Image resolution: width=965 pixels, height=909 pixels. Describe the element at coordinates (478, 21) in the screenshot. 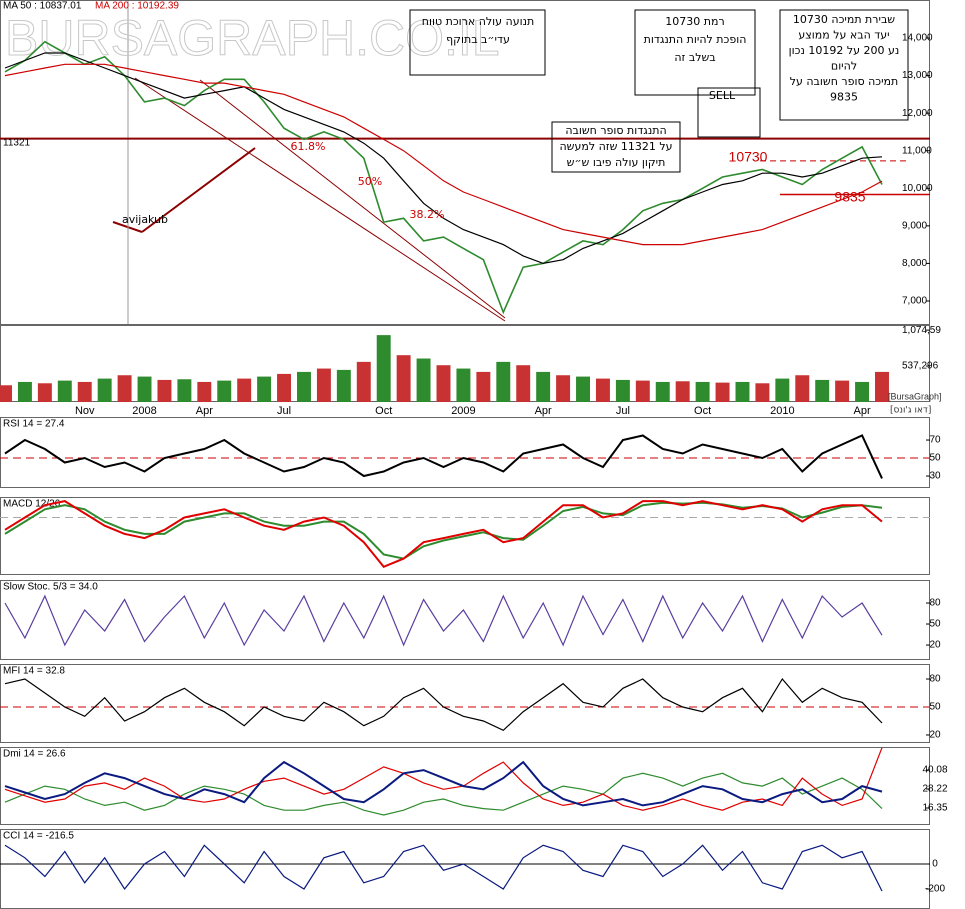

I see `annotation-text: תנועה עולה ארוכת טווח` at that location.